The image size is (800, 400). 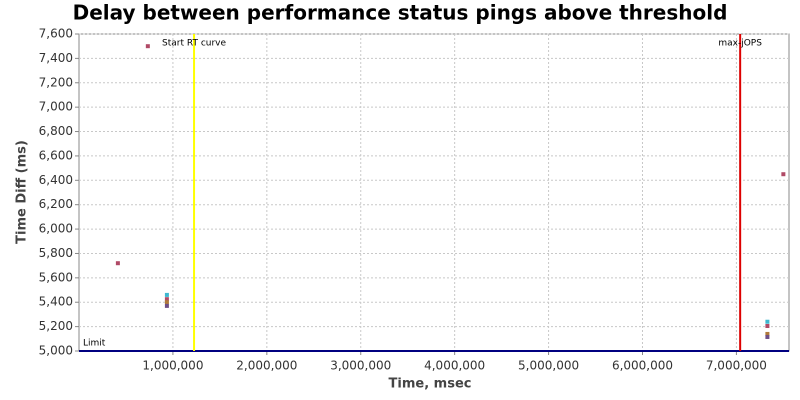 I want to click on y-tick-label: 5,000, so click(x=56, y=351).